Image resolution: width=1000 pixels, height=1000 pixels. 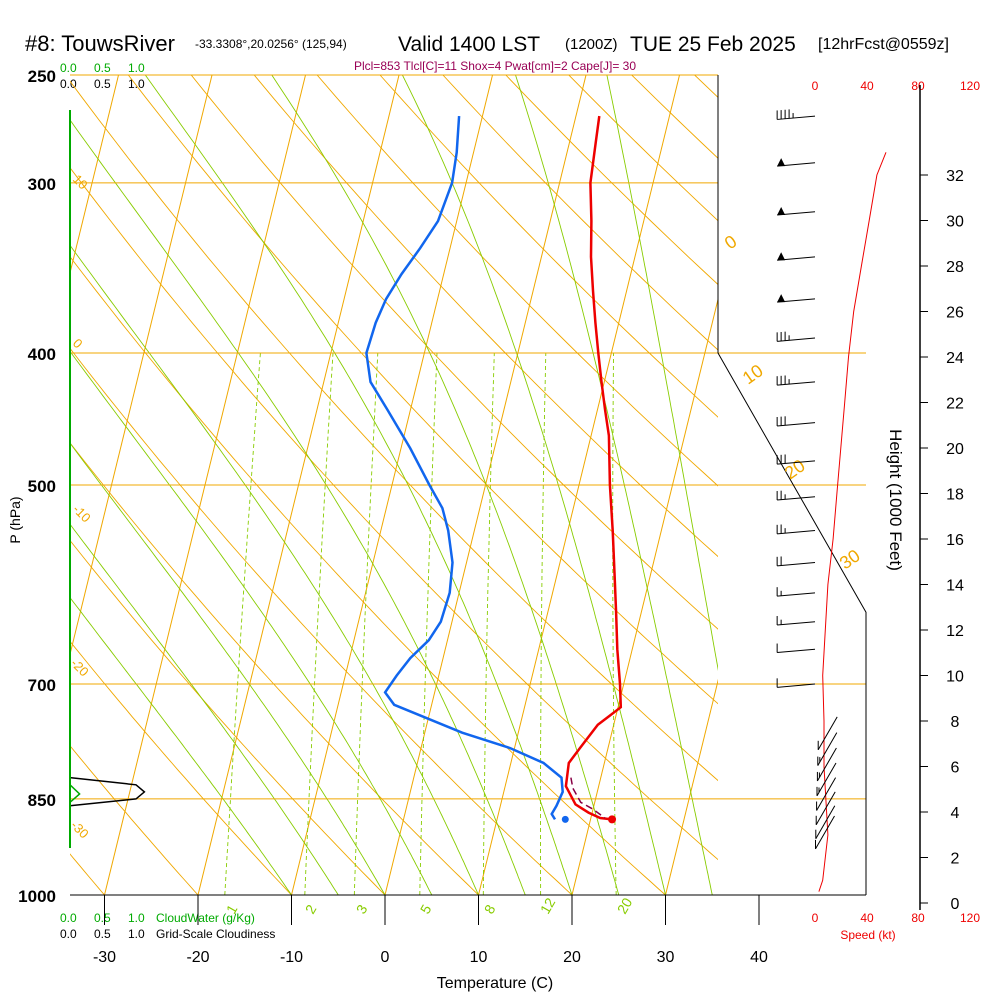 What do you see at coordinates (82, 514) in the screenshot?
I see `dry-adiabat-label: -10` at bounding box center [82, 514].